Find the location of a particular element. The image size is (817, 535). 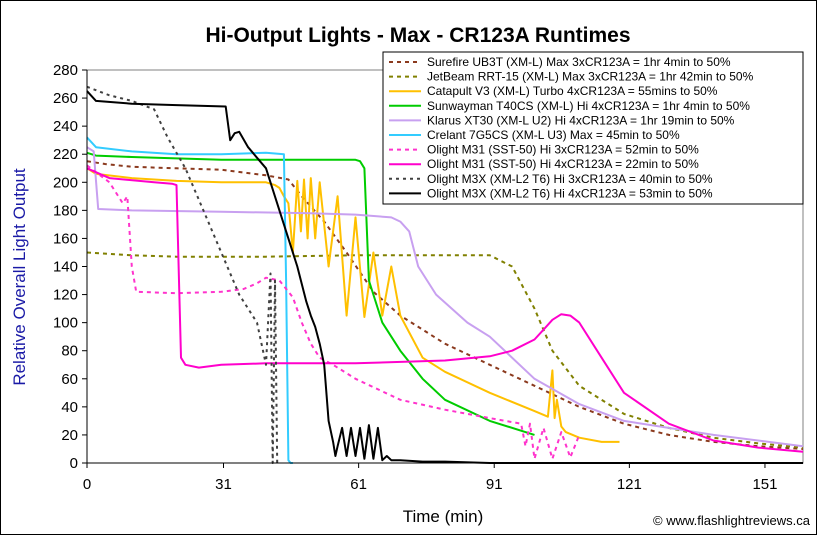

y-tick-label: 160 is located at coordinates (65, 238).